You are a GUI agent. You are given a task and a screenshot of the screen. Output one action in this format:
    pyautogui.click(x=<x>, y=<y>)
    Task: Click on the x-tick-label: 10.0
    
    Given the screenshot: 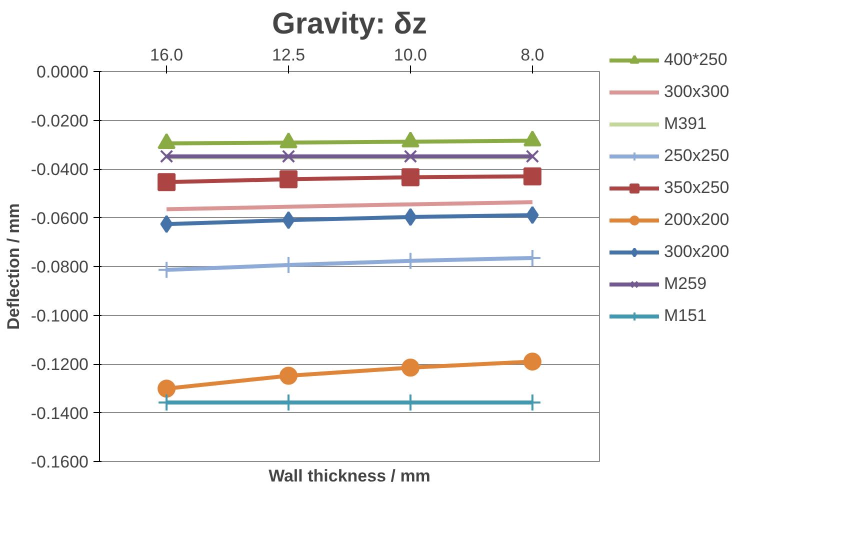 What is the action you would take?
    pyautogui.click(x=411, y=55)
    